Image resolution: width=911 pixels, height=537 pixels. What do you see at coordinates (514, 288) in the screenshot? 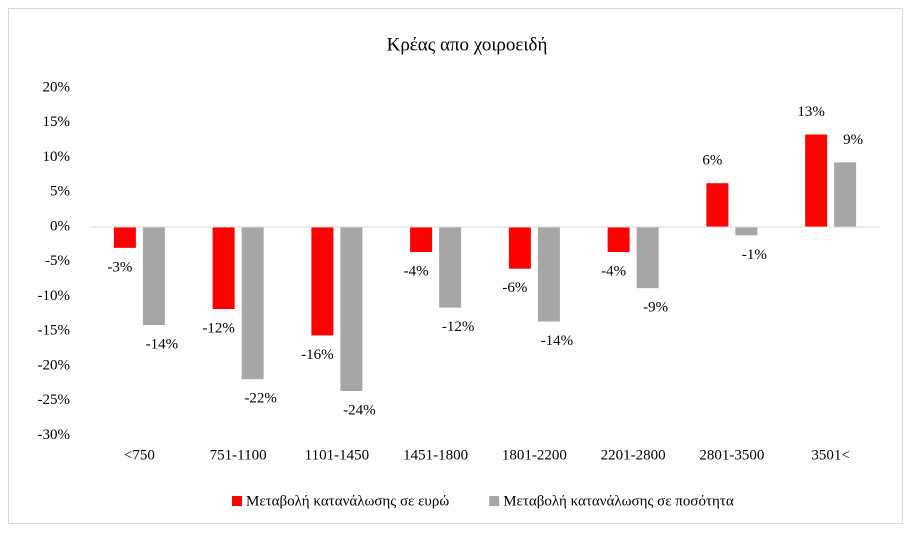
I see `data-label: -6%` at bounding box center [514, 288].